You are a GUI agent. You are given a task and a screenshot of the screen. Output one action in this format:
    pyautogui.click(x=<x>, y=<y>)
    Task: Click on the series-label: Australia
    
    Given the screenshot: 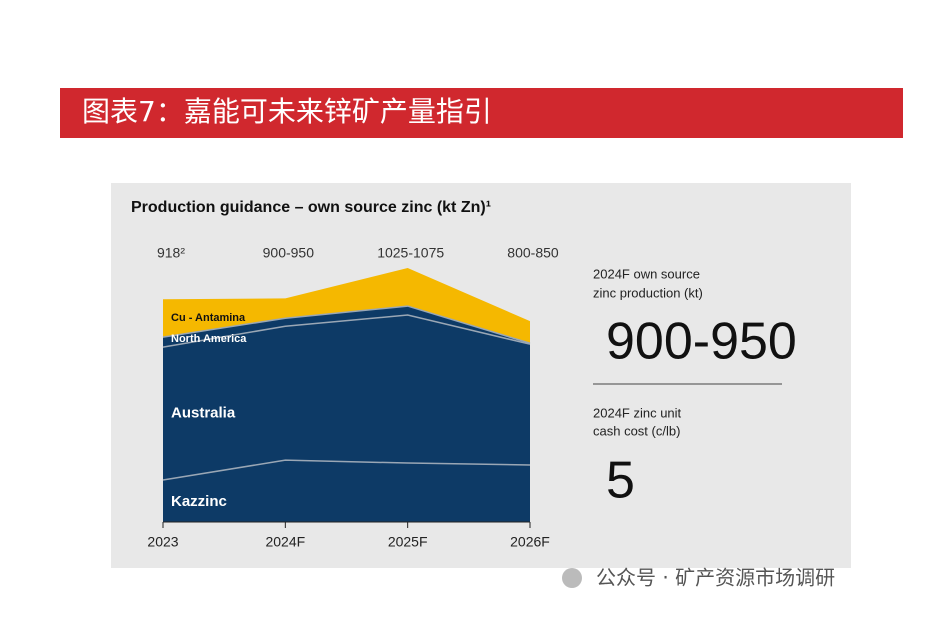 What is the action you would take?
    pyautogui.click(x=203, y=413)
    